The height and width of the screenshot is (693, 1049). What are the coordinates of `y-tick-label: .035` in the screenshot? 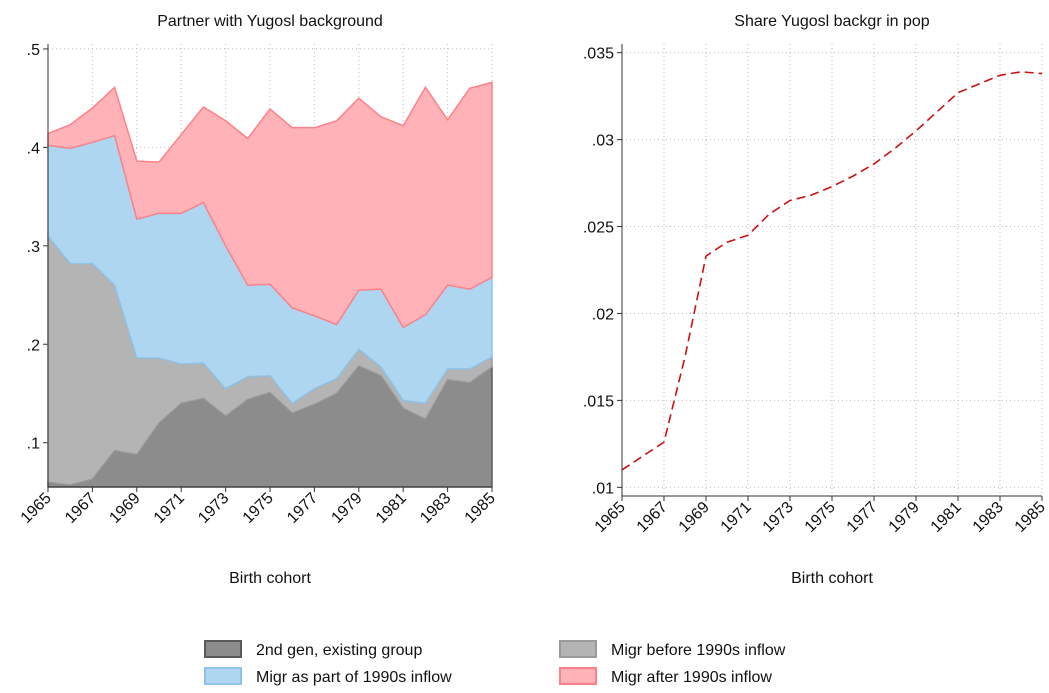 It's located at (598, 54).